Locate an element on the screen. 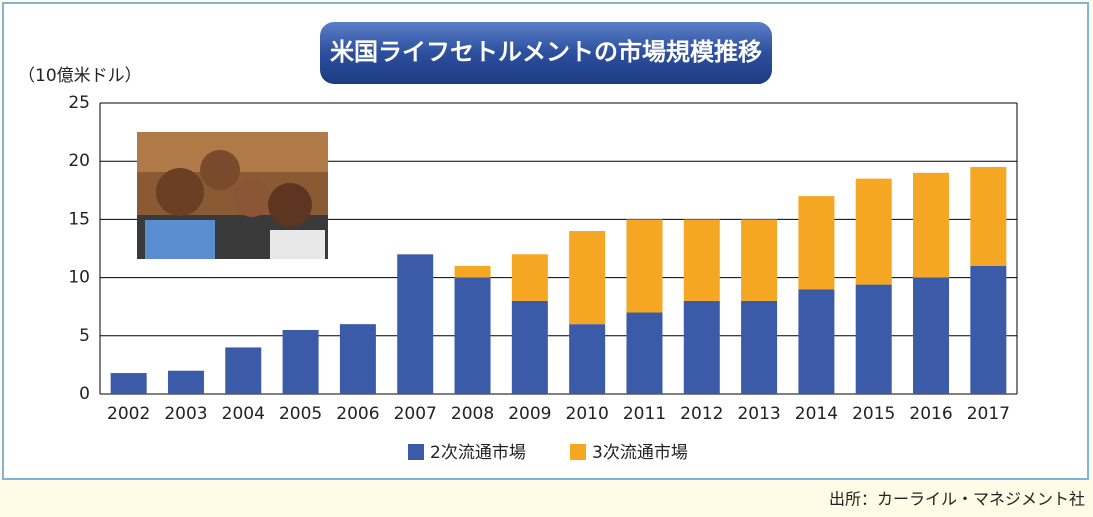 The height and width of the screenshot is (517, 1093). x-tick-label: 2014 is located at coordinates (816, 414).